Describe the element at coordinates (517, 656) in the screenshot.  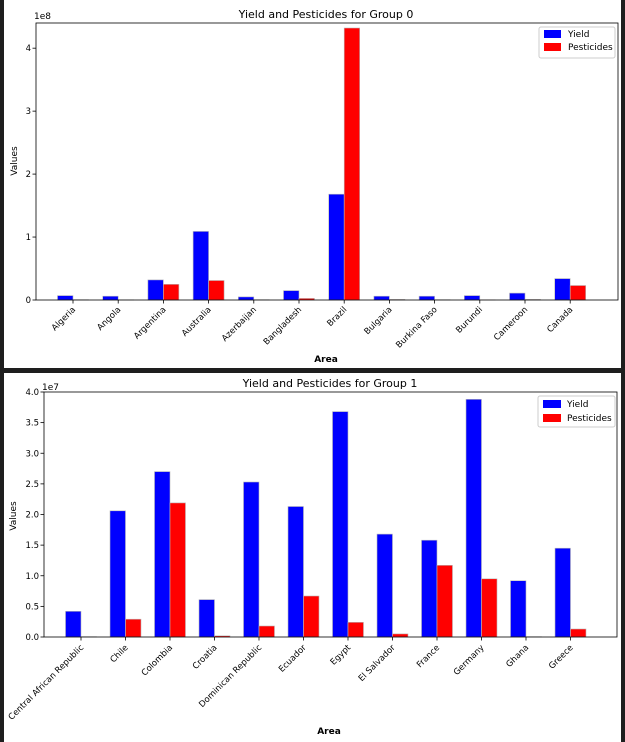
I see `x-tick-label-ghana: Ghana` at that location.